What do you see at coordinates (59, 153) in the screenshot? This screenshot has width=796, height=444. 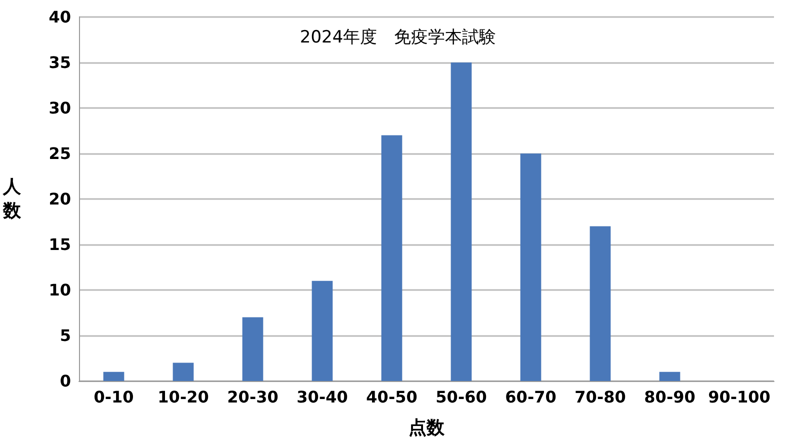 I see `y-tick-label: 25` at bounding box center [59, 153].